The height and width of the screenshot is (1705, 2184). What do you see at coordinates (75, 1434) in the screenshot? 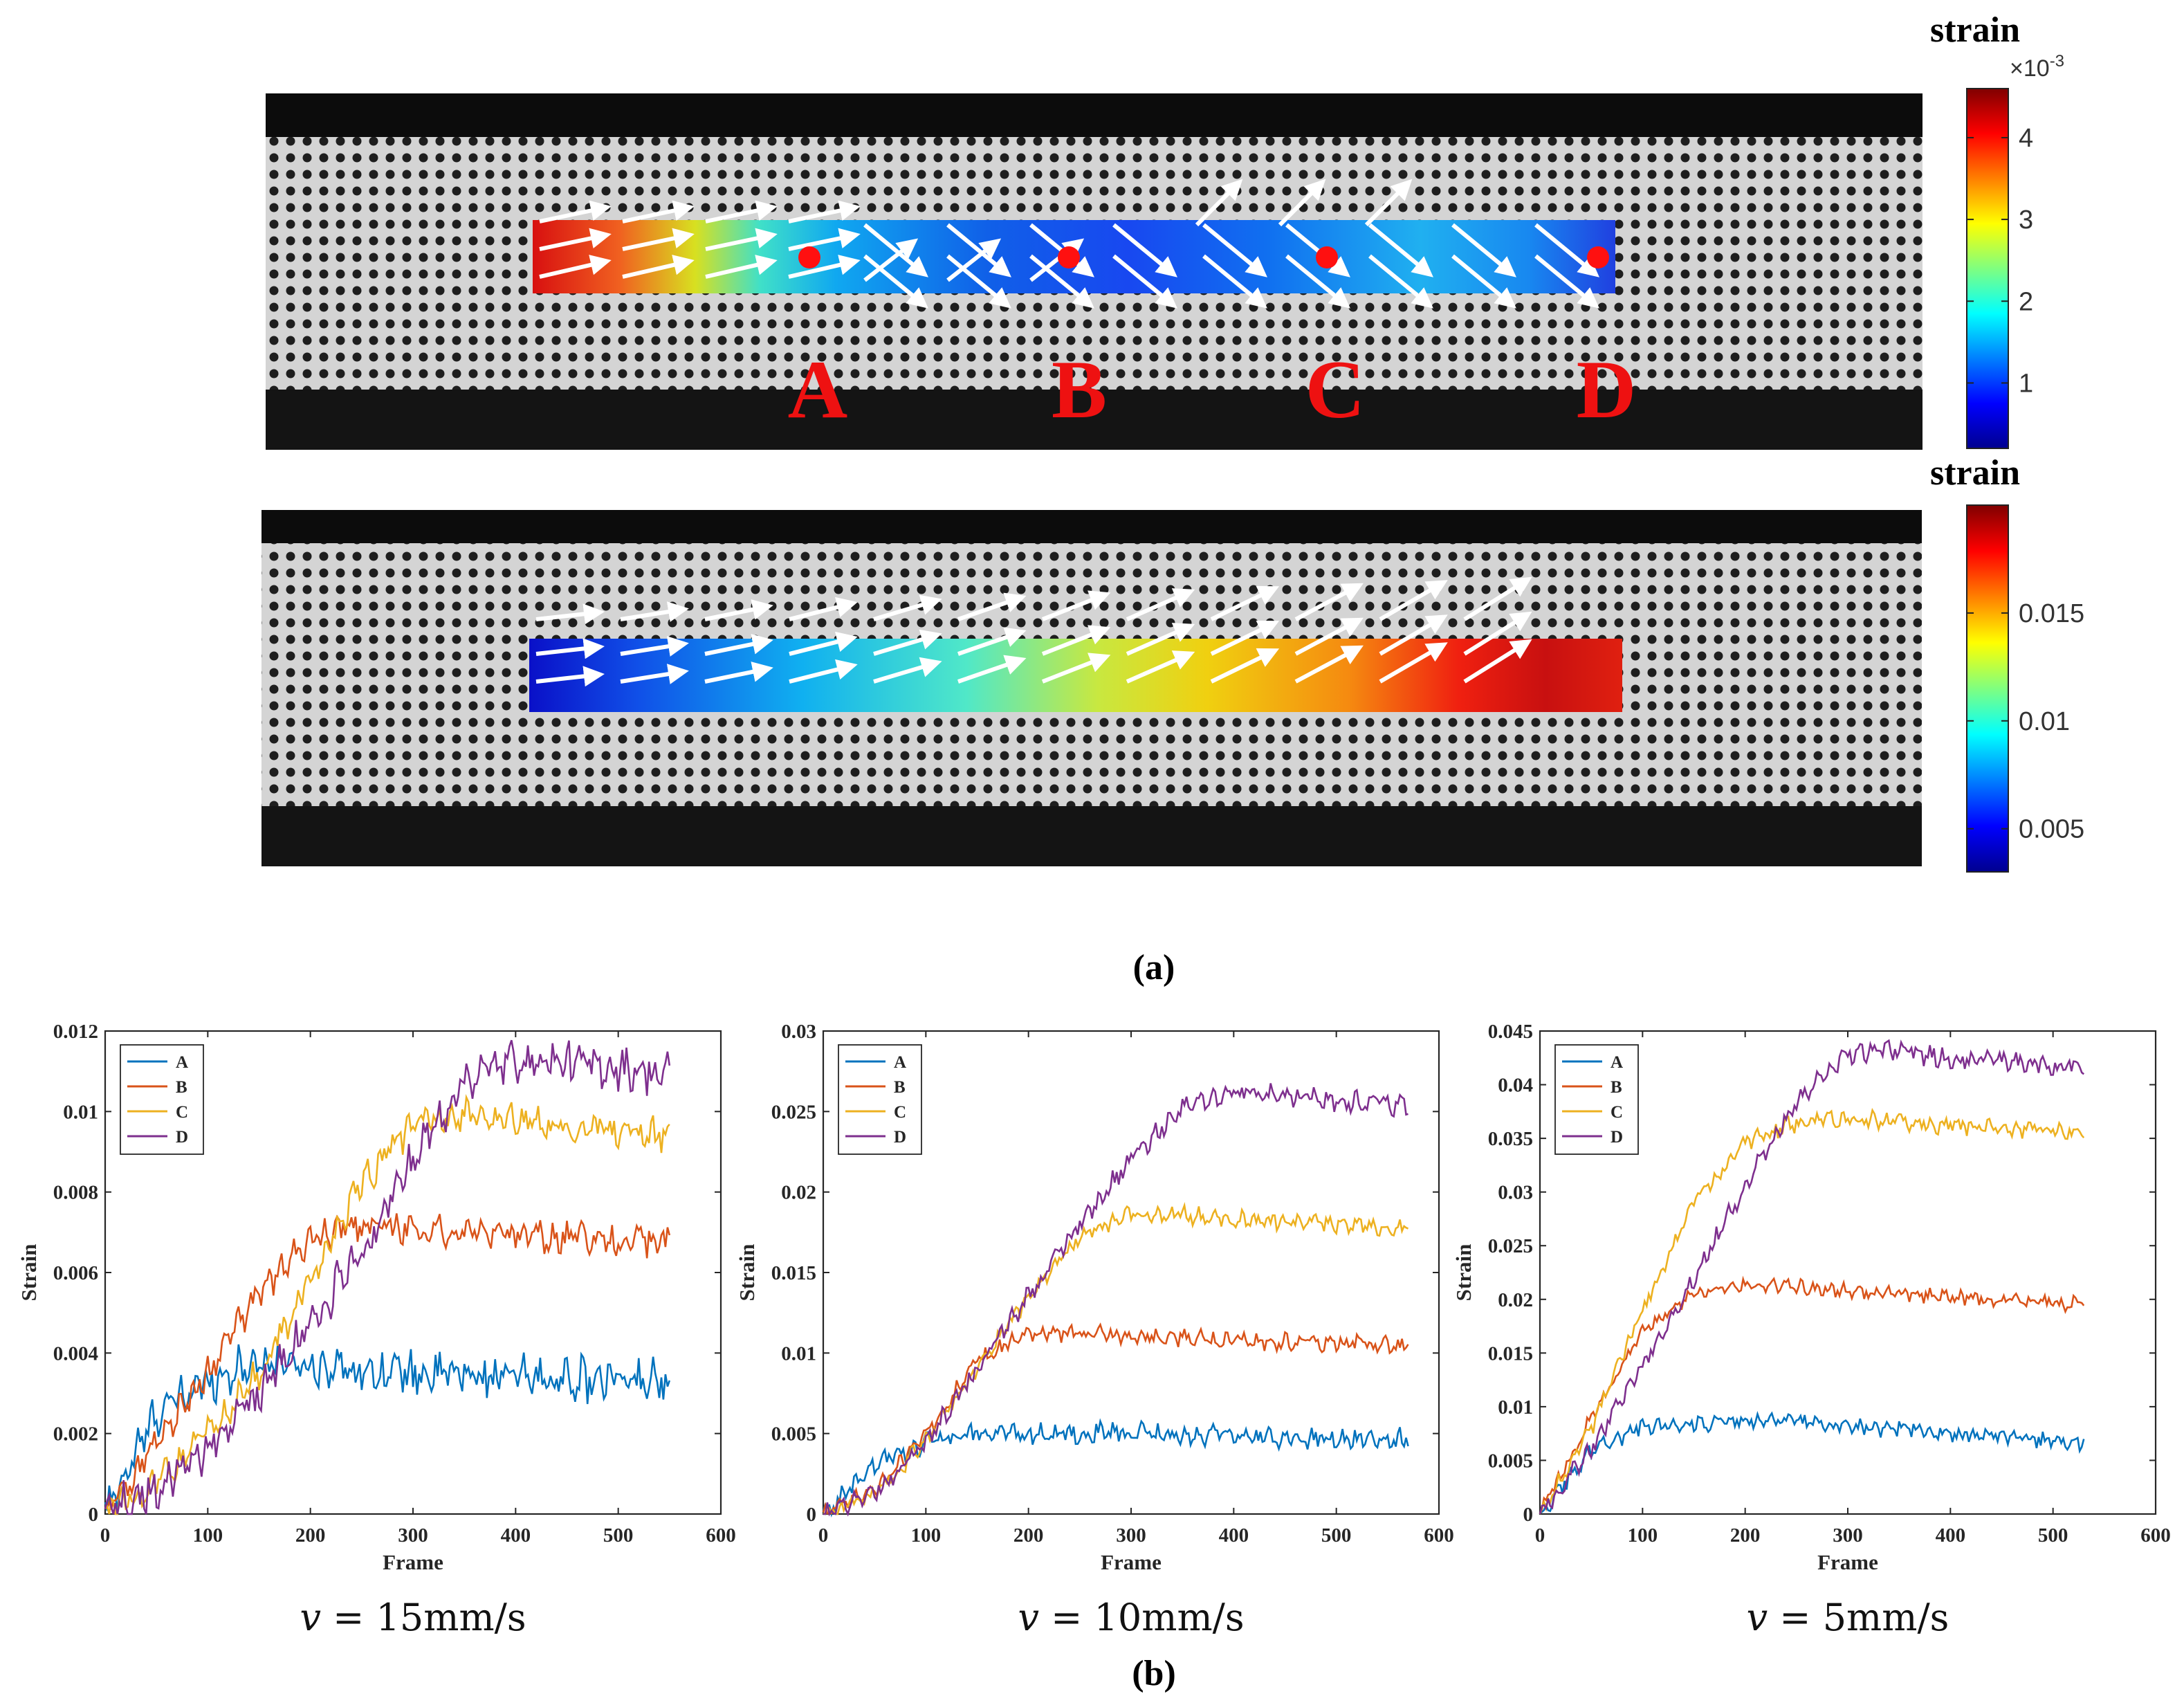
I see `y-tick-label: 0.002` at bounding box center [75, 1434].